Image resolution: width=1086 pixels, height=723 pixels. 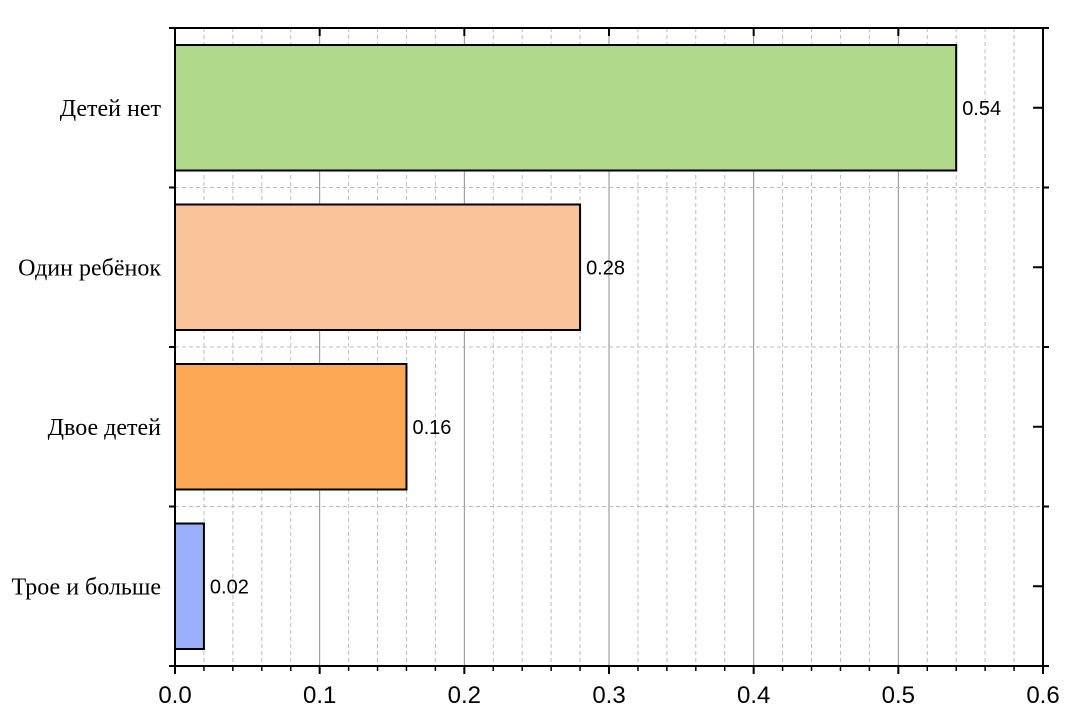 I want to click on category-label: Двое детей, so click(x=104, y=428).